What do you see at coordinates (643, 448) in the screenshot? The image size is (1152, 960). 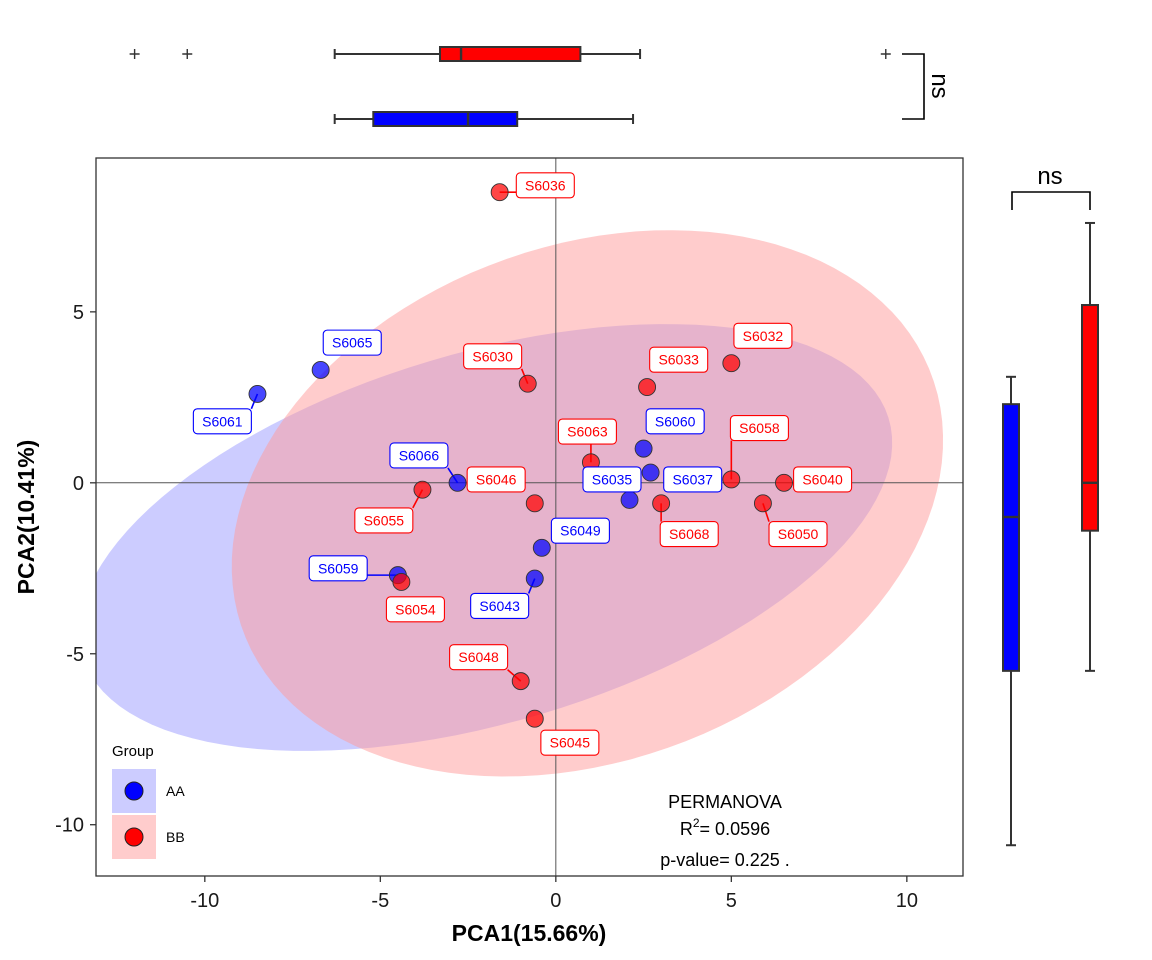 I see `point-s6060` at bounding box center [643, 448].